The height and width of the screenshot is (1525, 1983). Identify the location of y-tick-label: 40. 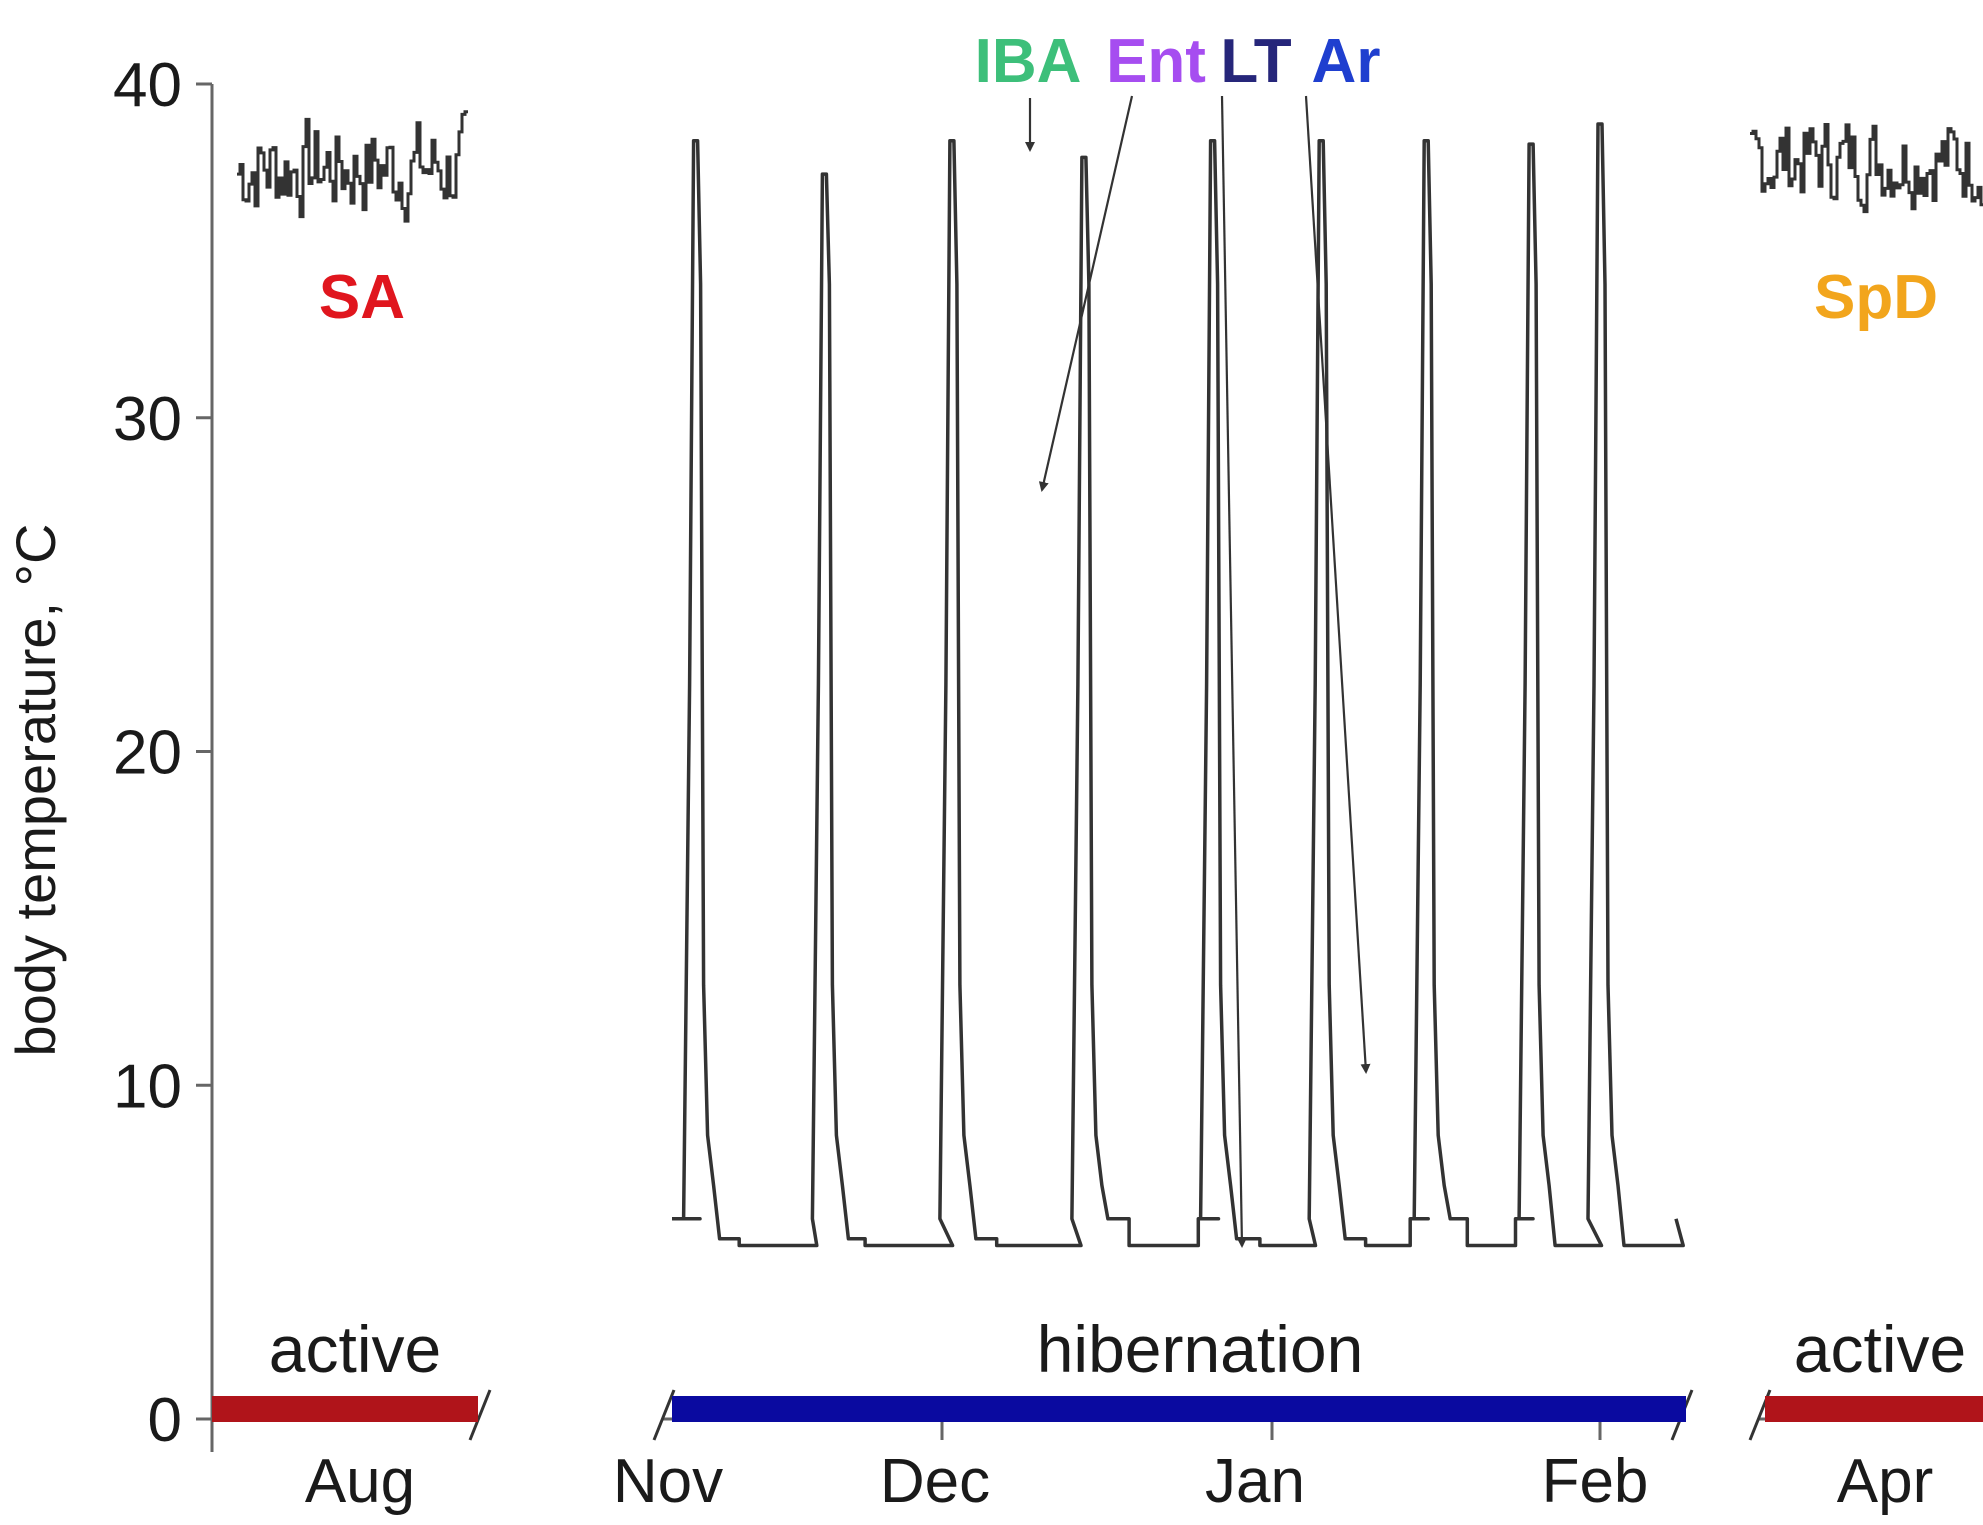
(147, 85).